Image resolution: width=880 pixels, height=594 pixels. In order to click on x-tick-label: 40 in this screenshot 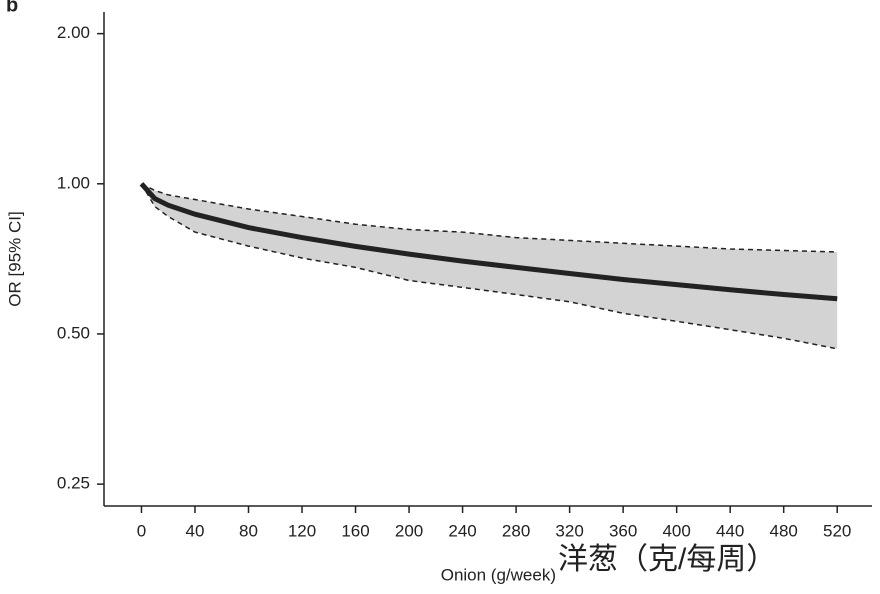, I will do `click(195, 530)`.